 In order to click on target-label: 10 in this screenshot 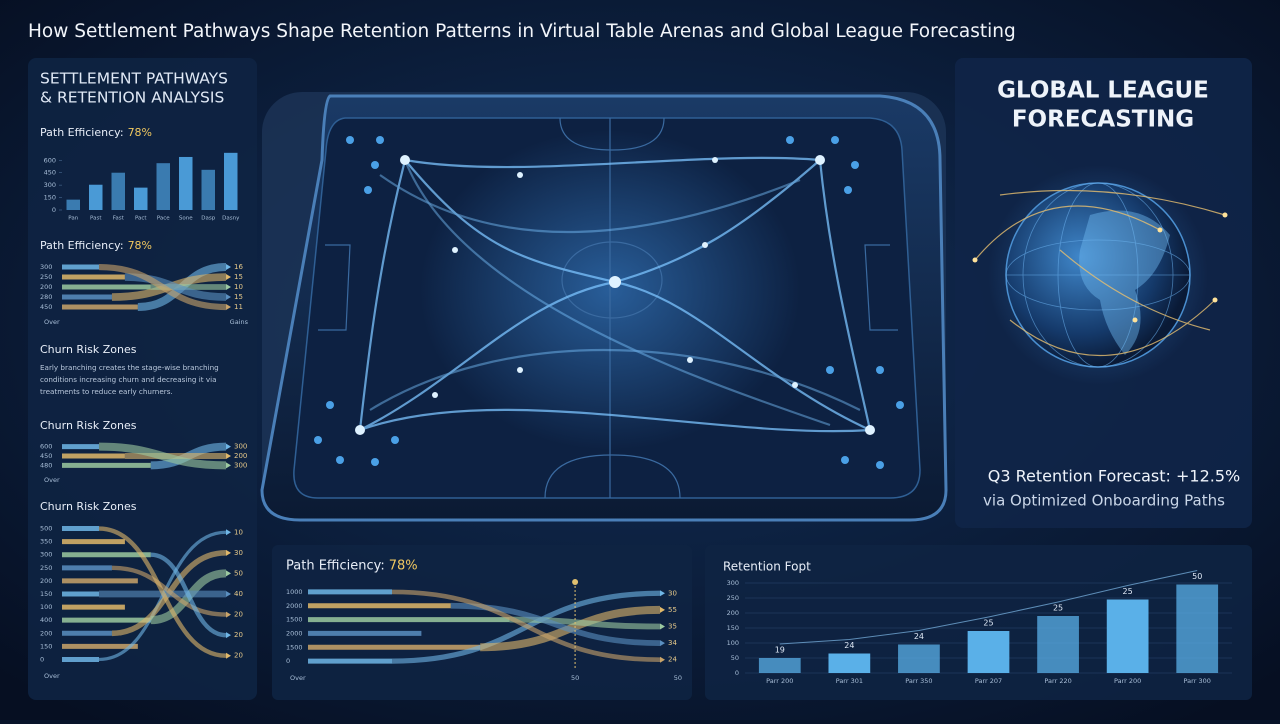, I will do `click(238, 287)`.